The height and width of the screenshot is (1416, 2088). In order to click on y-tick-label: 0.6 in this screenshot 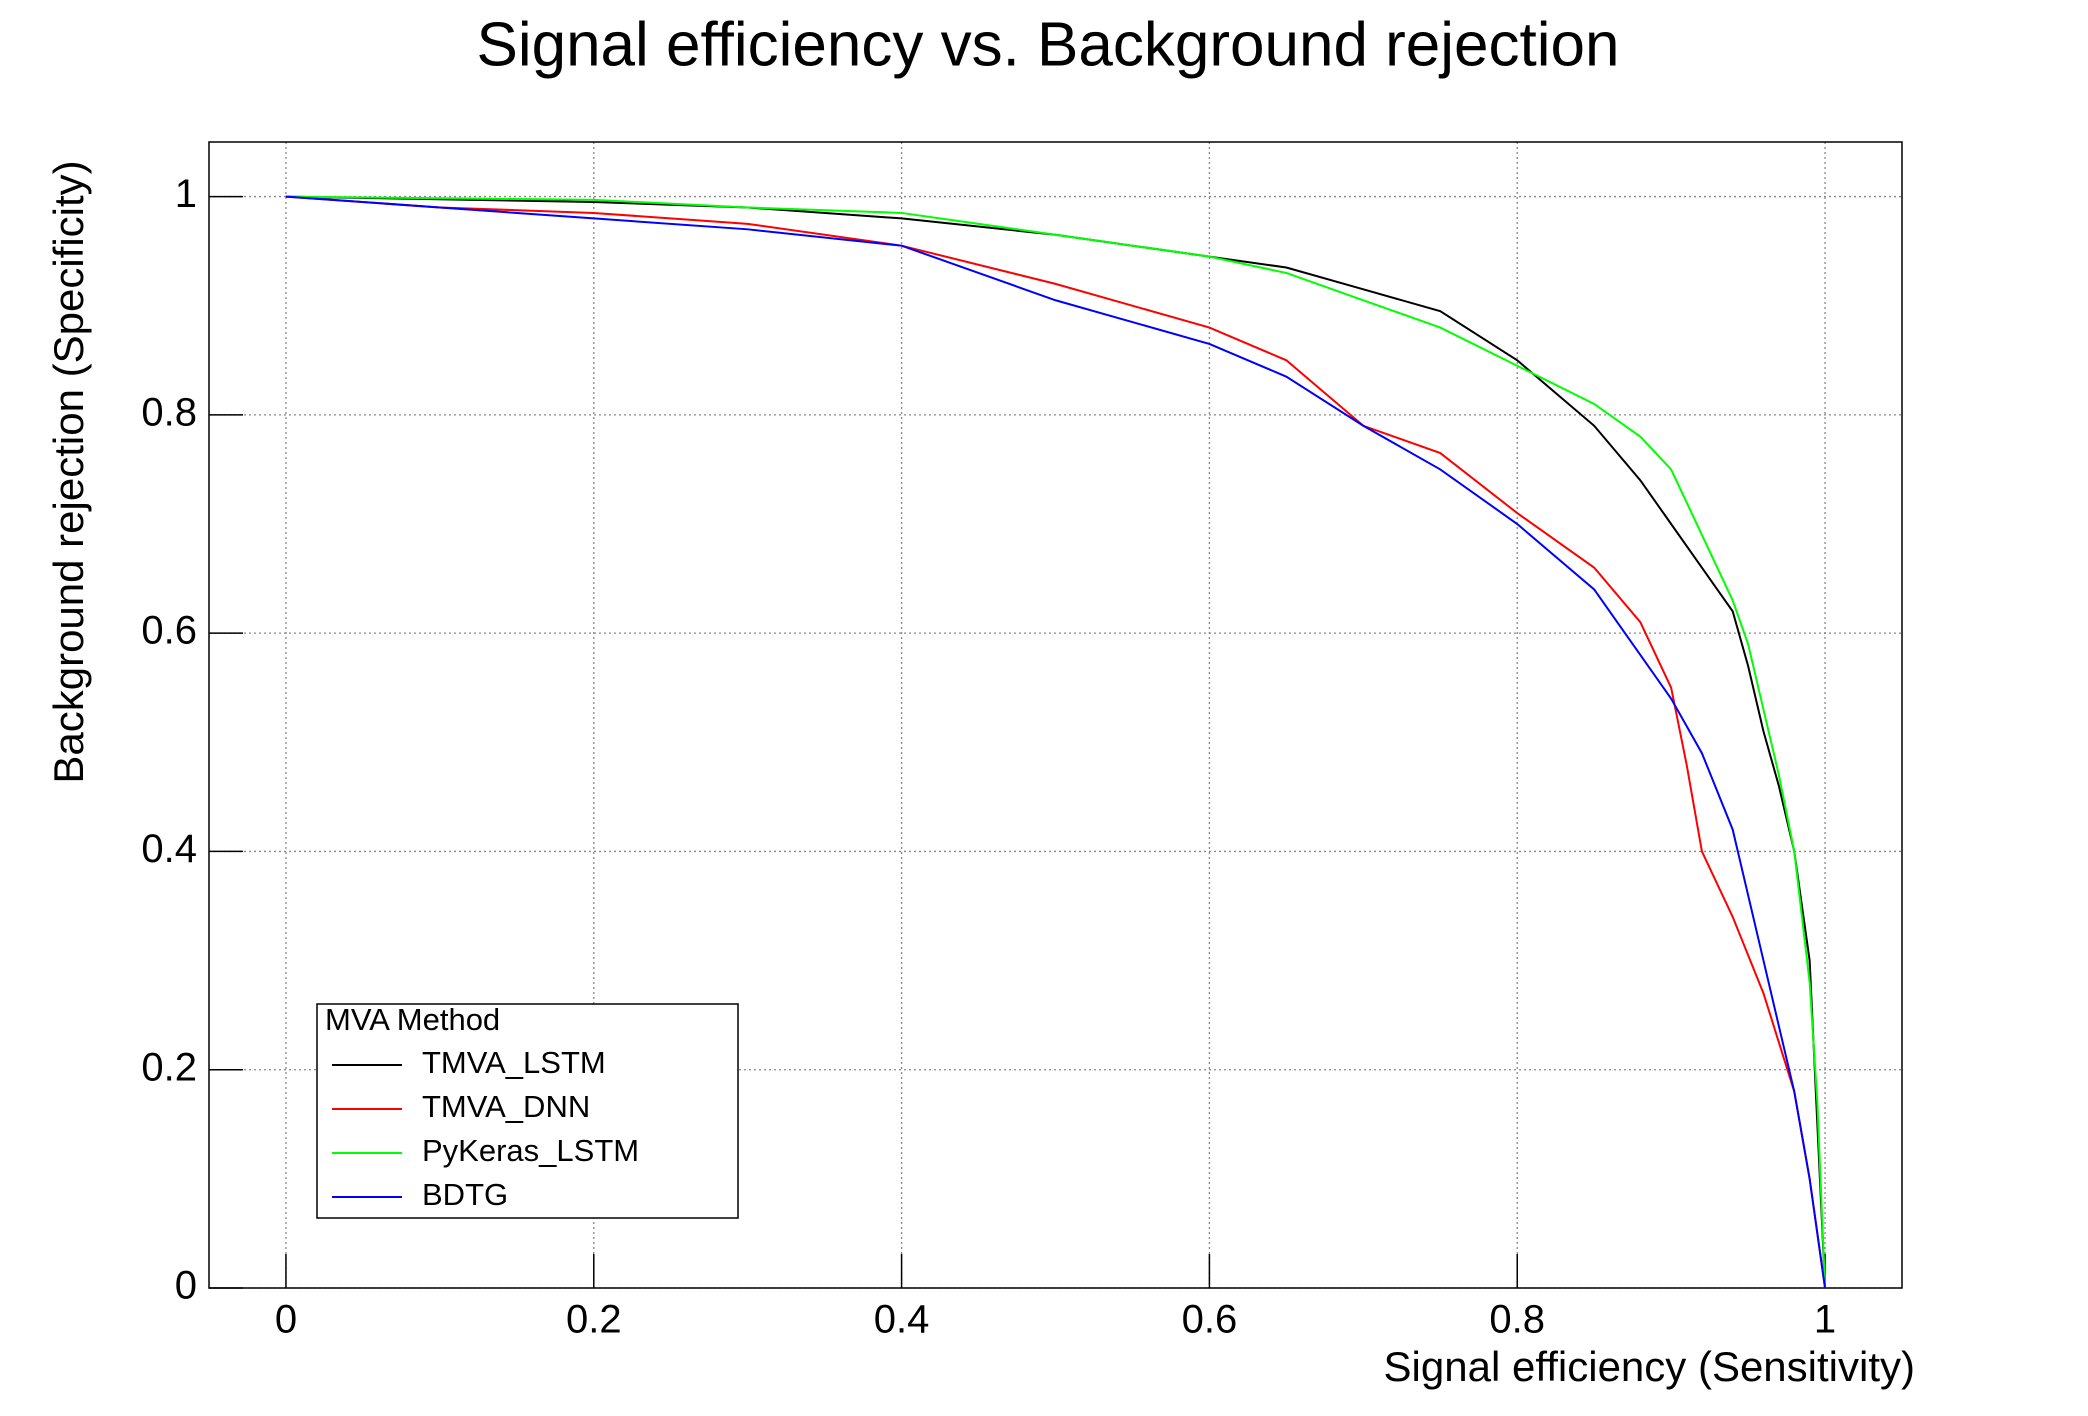, I will do `click(169, 631)`.